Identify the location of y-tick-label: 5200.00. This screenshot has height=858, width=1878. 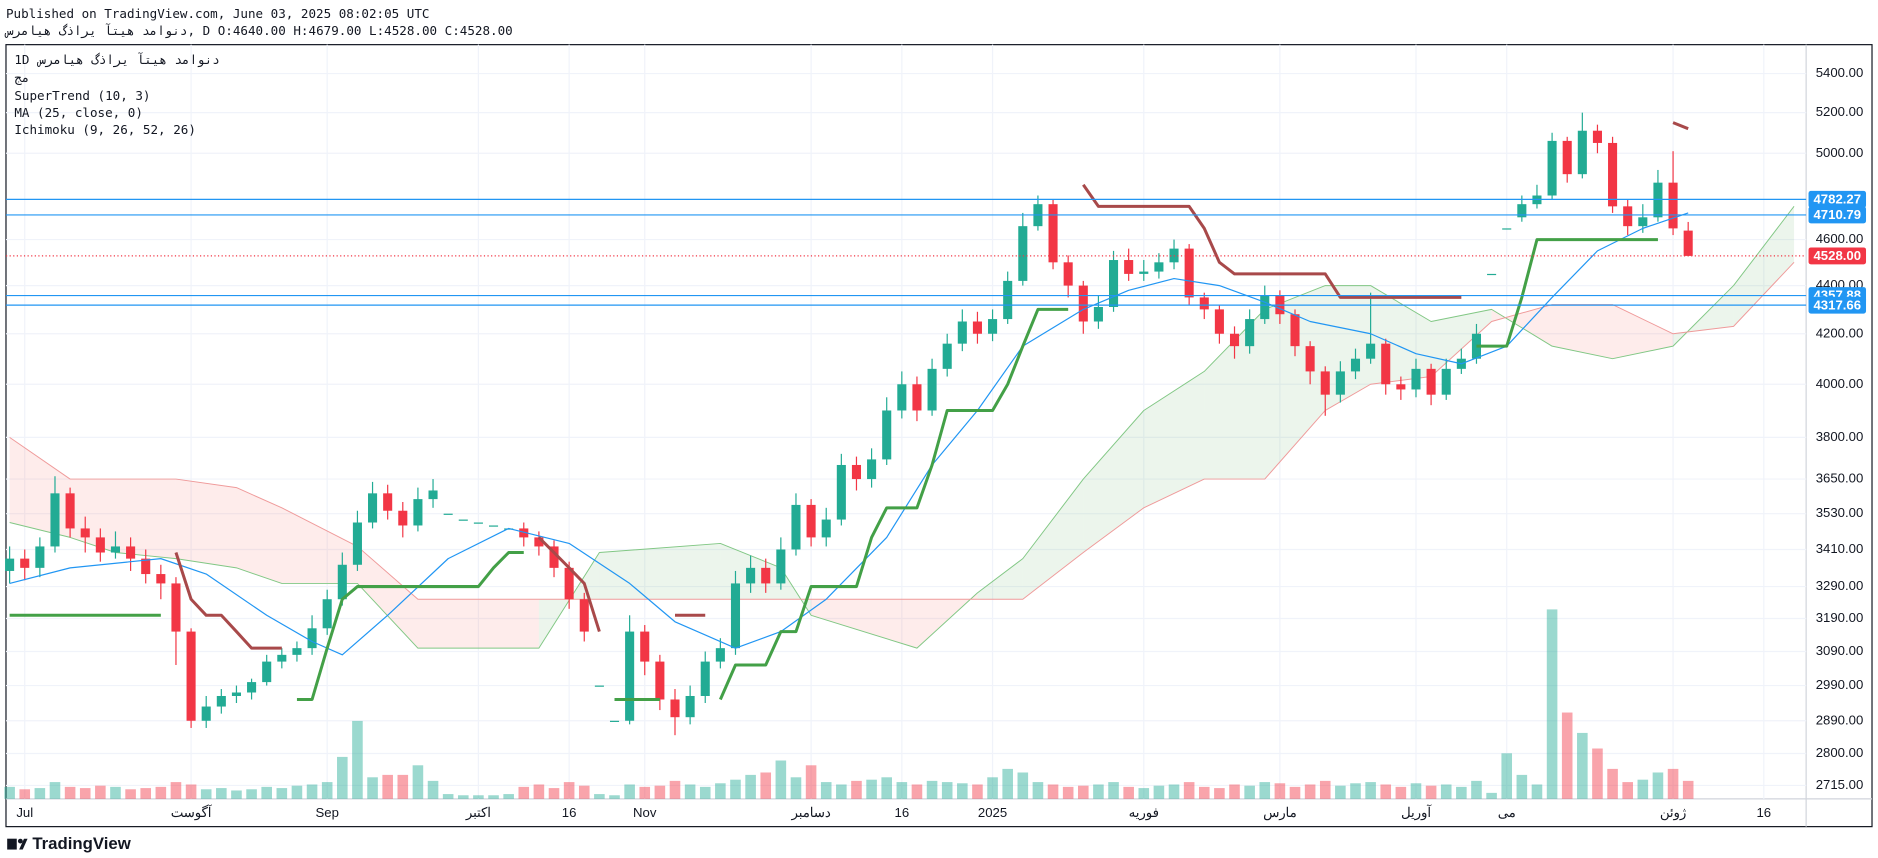
(1840, 111).